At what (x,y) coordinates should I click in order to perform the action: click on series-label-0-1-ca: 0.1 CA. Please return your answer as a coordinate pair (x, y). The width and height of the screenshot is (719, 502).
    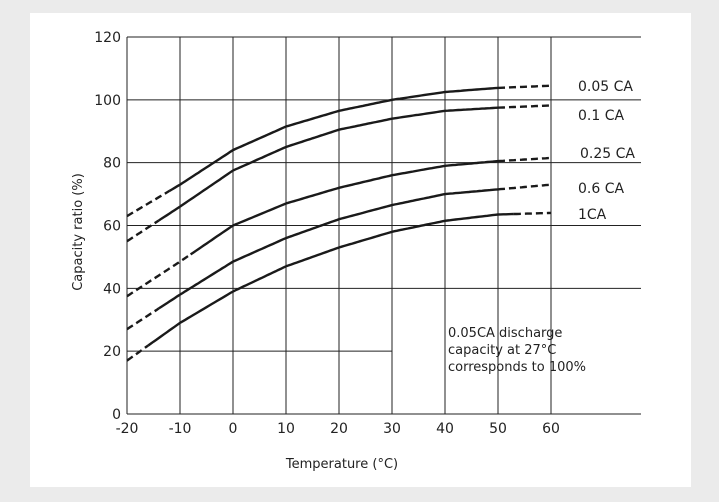
    Looking at the image, I should click on (601, 116).